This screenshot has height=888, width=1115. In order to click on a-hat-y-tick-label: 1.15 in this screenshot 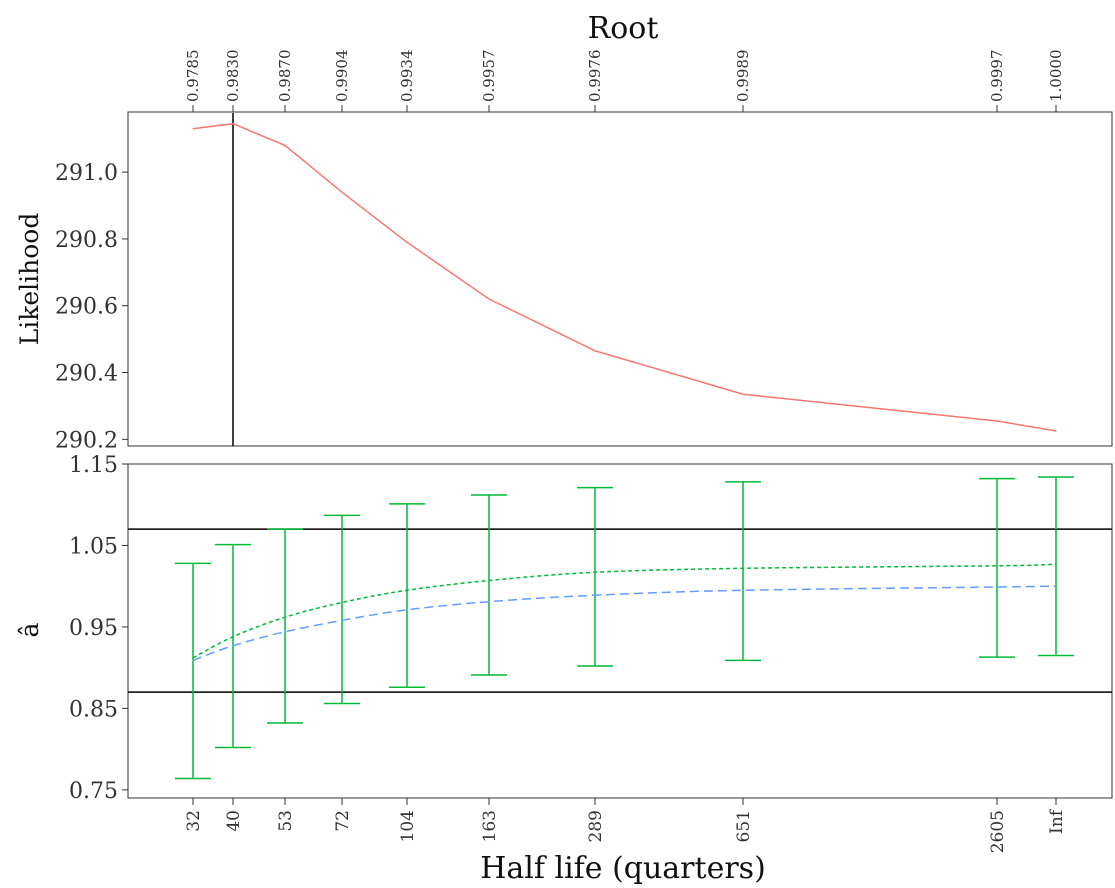, I will do `click(93, 465)`.